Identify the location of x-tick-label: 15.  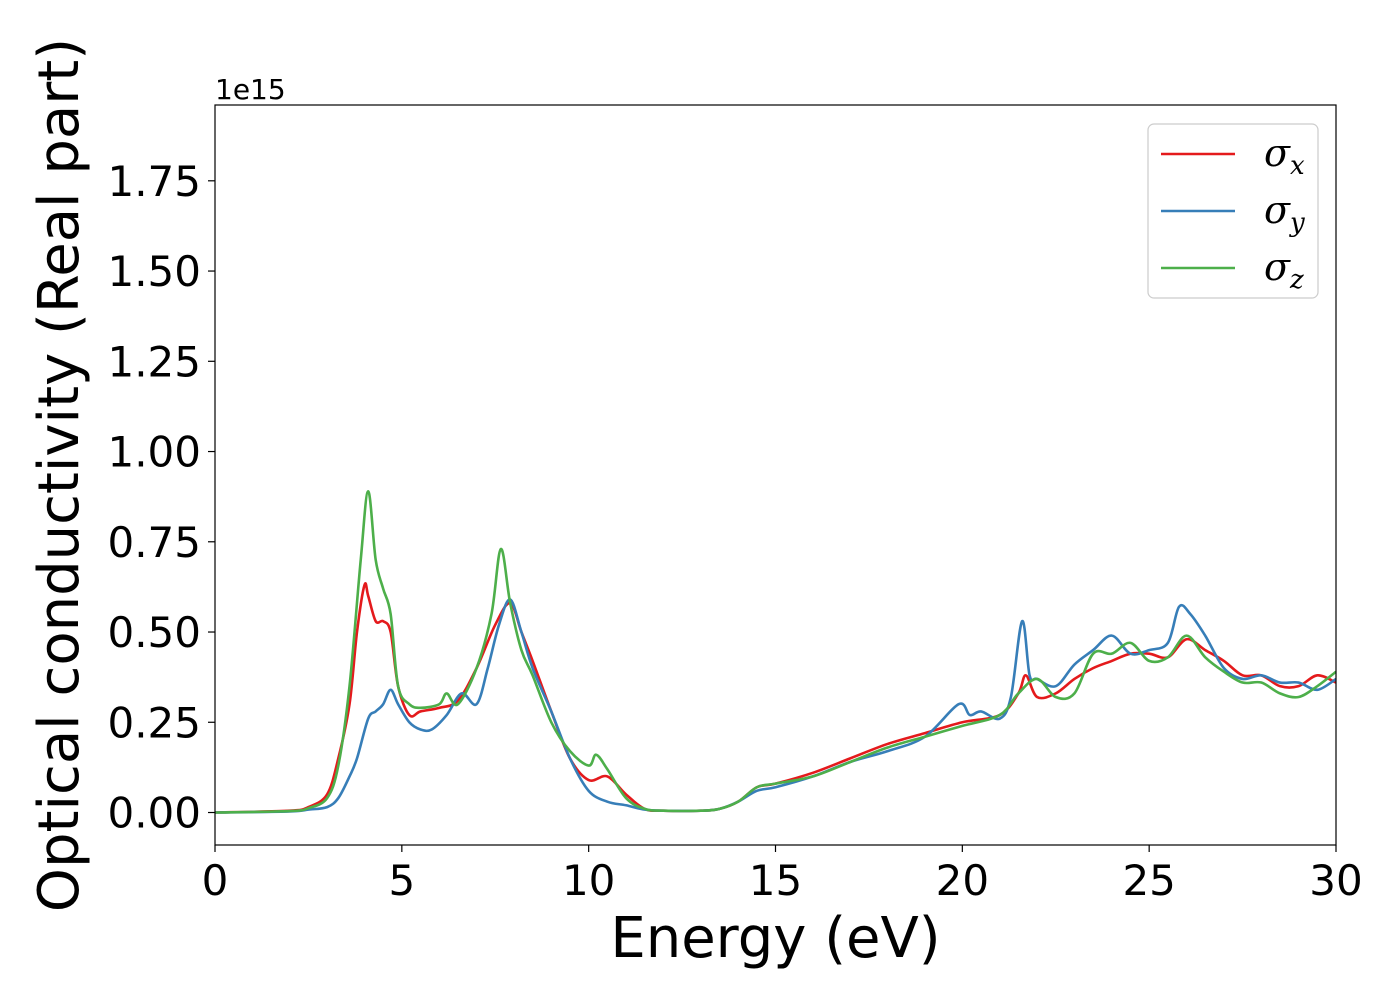
(775, 880).